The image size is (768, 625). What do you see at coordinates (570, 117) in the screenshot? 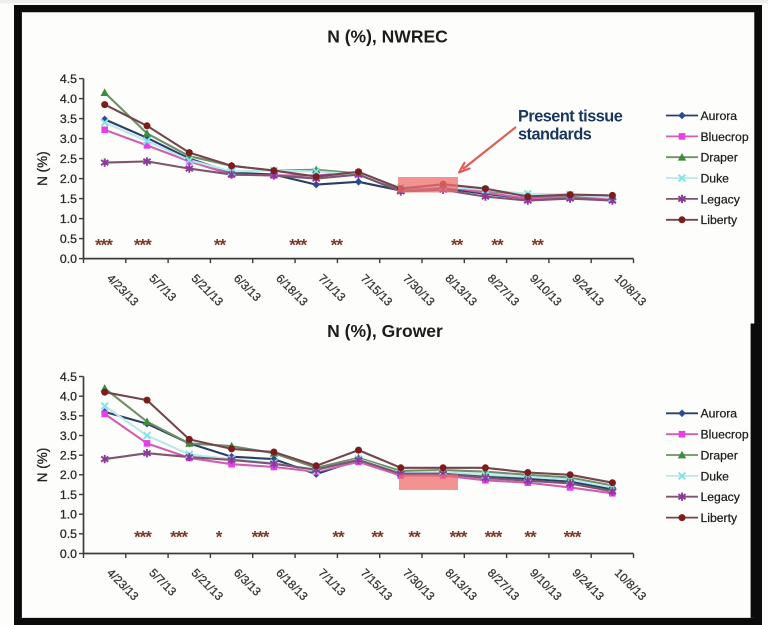
I see `svg-text: Present tissue` at bounding box center [570, 117].